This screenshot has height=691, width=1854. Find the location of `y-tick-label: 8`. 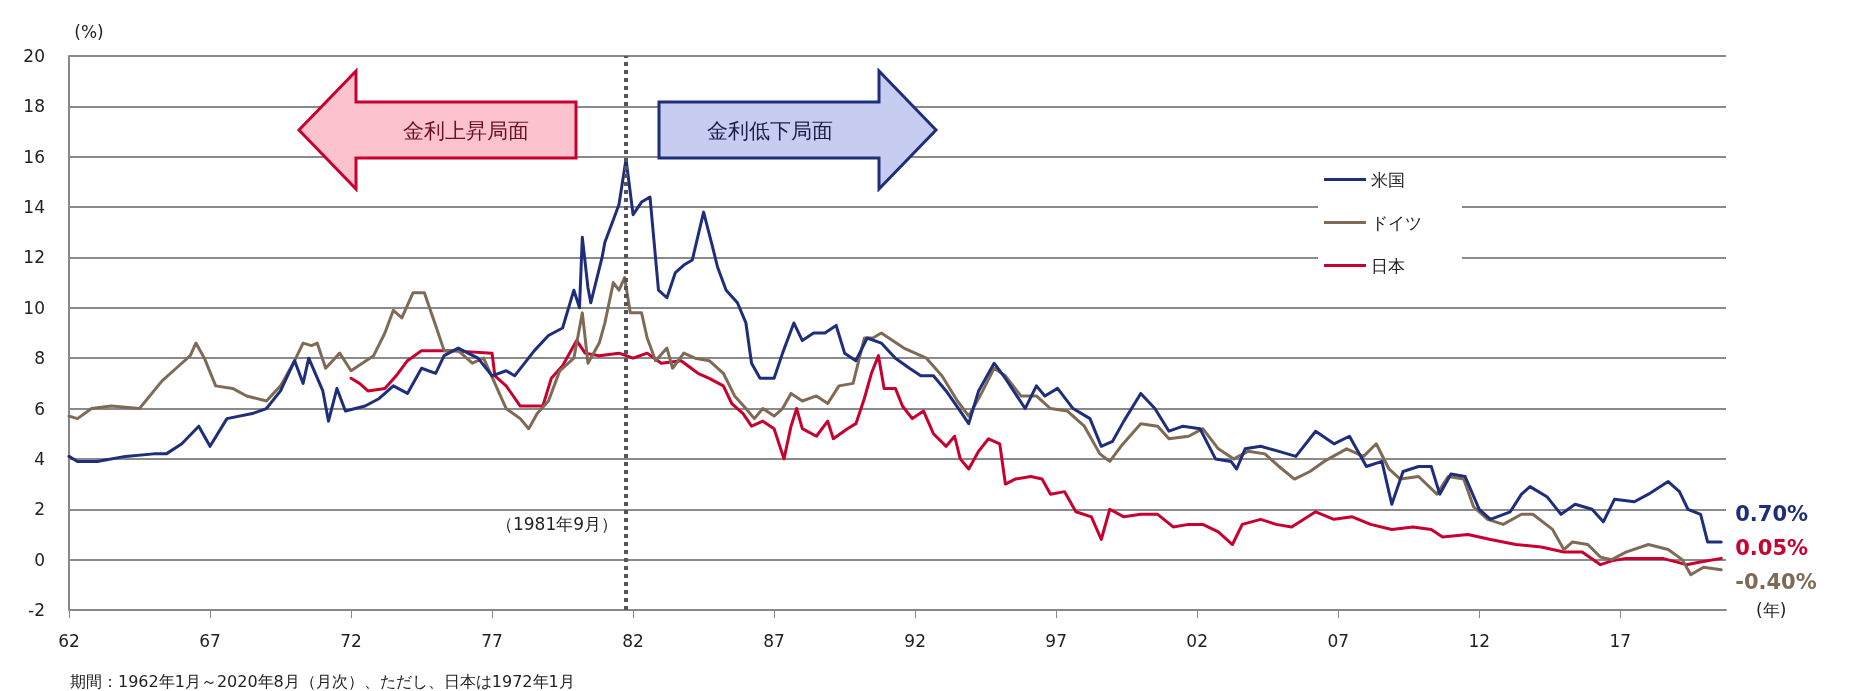

y-tick-label: 8 is located at coordinates (39, 358).